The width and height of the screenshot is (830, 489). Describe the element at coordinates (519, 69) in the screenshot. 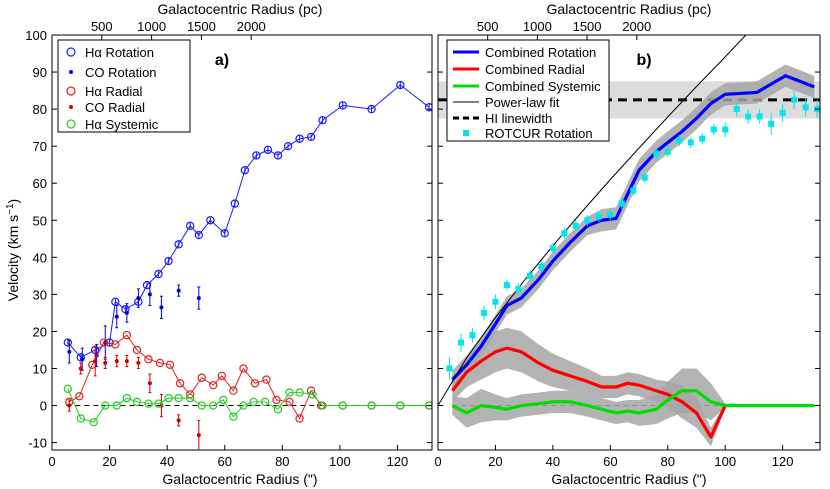

I see `legend-b-entry-combined-radial: Combined Radial` at that location.